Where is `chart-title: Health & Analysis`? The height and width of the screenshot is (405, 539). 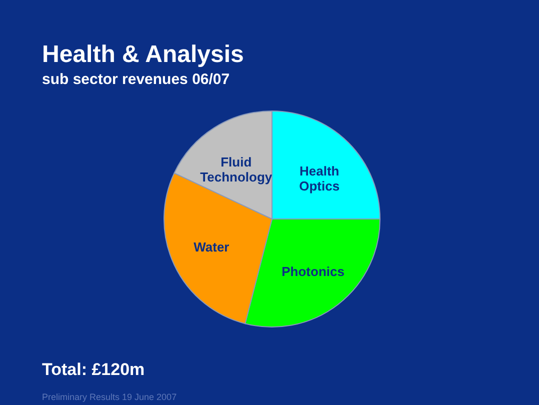
chart-title: Health & Analysis is located at coordinates (143, 54).